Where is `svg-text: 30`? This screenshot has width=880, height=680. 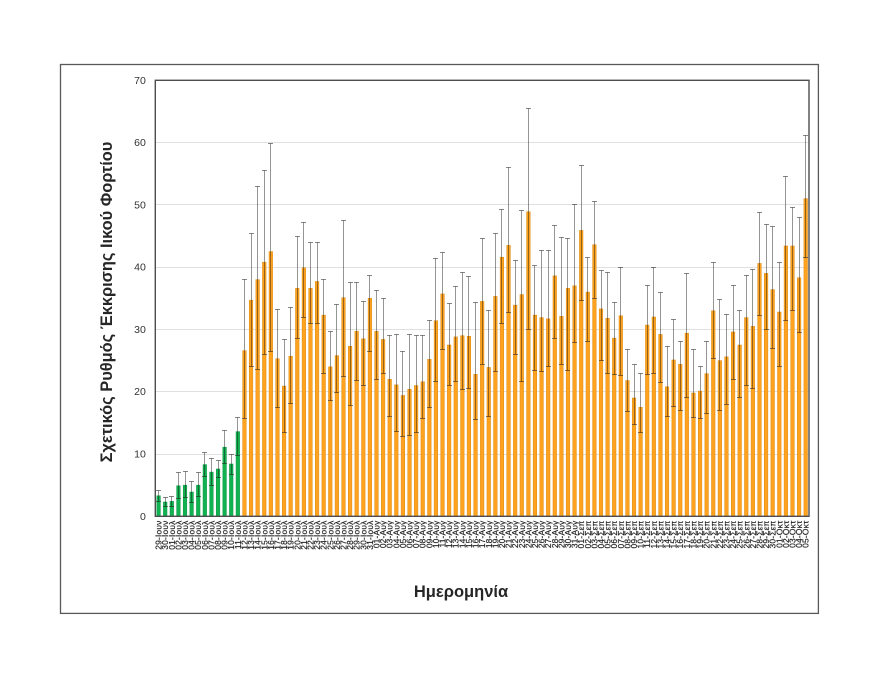 svg-text: 30 is located at coordinates (140, 330).